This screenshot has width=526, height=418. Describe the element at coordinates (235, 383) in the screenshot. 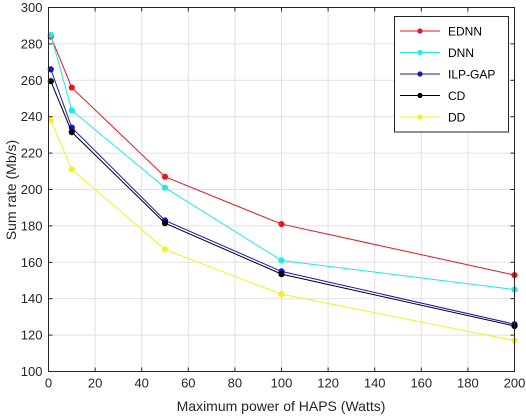

I see `x-tick-label: 80` at that location.